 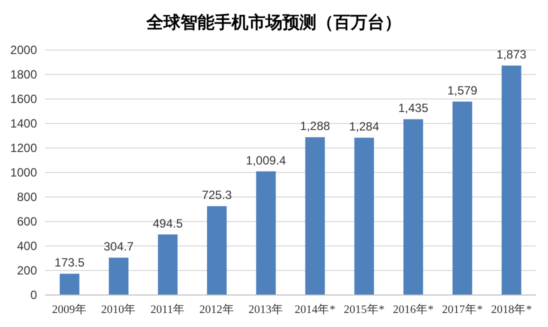 I want to click on y-tick-label: 800, so click(x=27, y=197).